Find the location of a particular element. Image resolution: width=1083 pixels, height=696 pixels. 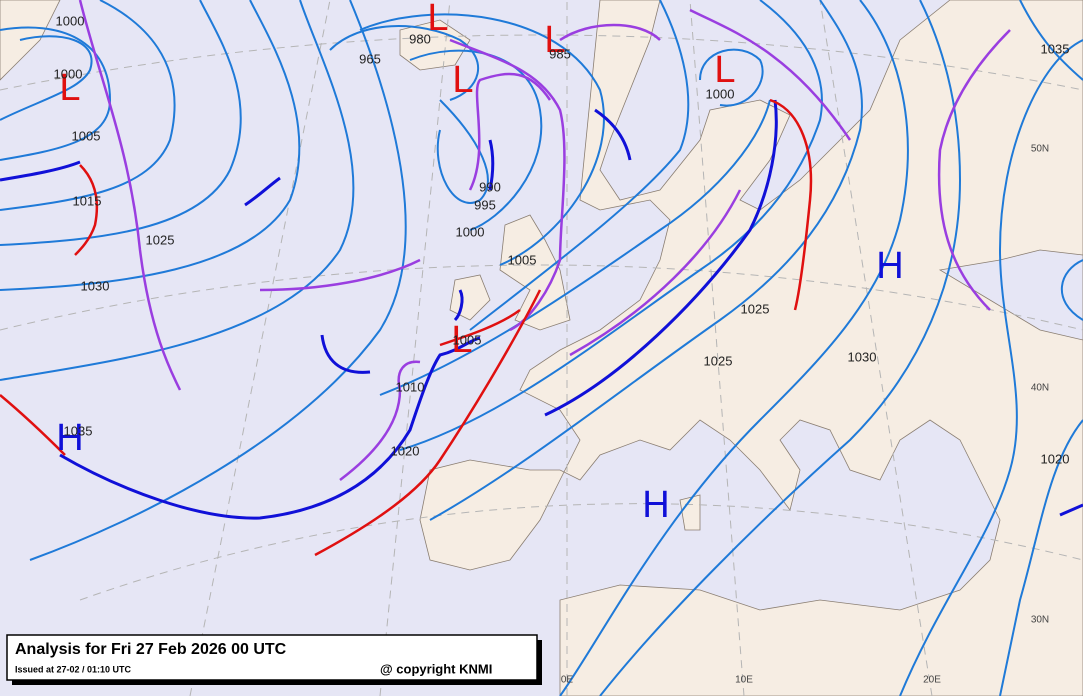

caption-title: Analysis for Fri 27 Feb 2026 00 UTC is located at coordinates (151, 649).